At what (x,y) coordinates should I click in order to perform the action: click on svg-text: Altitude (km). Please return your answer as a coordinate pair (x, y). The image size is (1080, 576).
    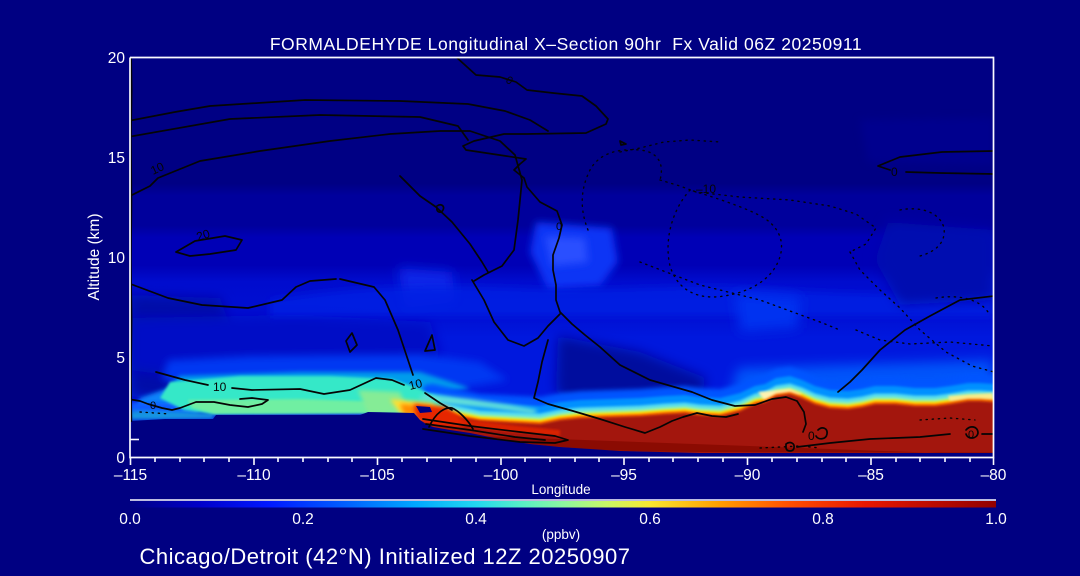
    Looking at the image, I should click on (94, 257).